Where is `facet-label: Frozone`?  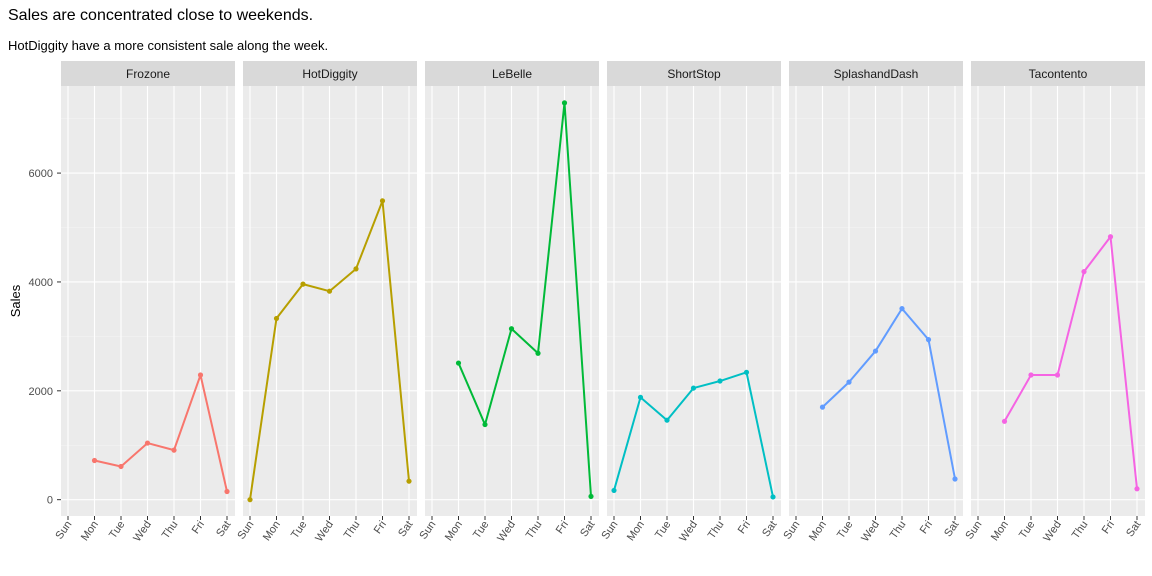
facet-label: Frozone is located at coordinates (148, 74).